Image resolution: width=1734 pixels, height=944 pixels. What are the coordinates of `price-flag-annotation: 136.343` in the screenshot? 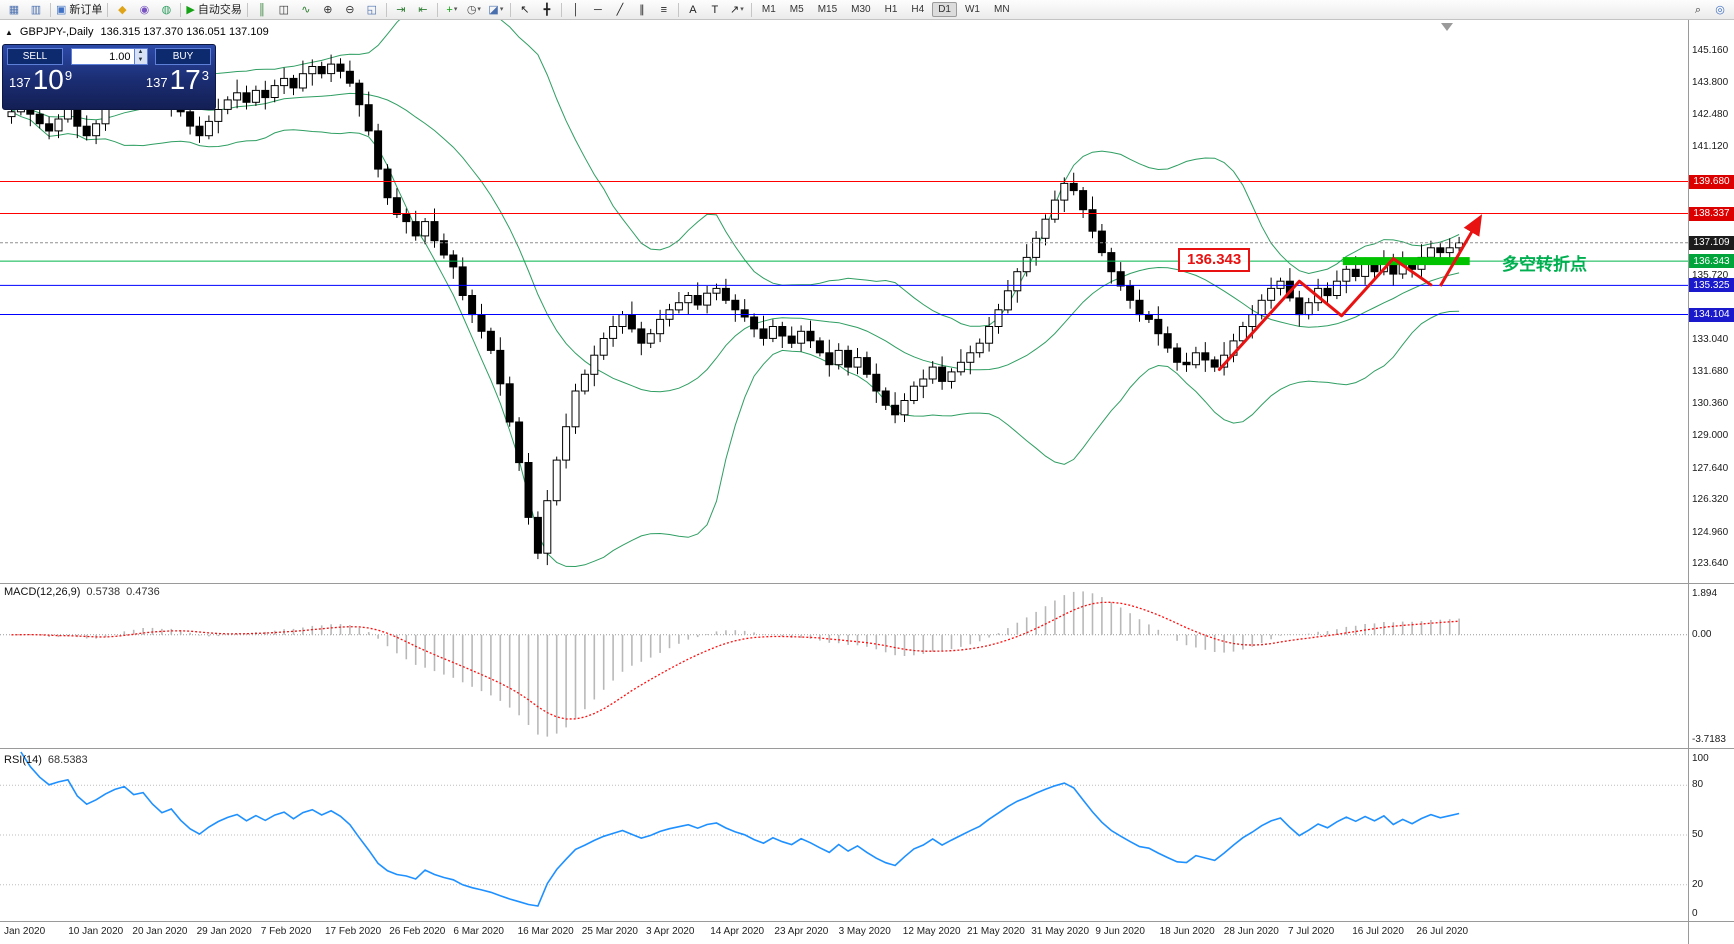 It's located at (1214, 260).